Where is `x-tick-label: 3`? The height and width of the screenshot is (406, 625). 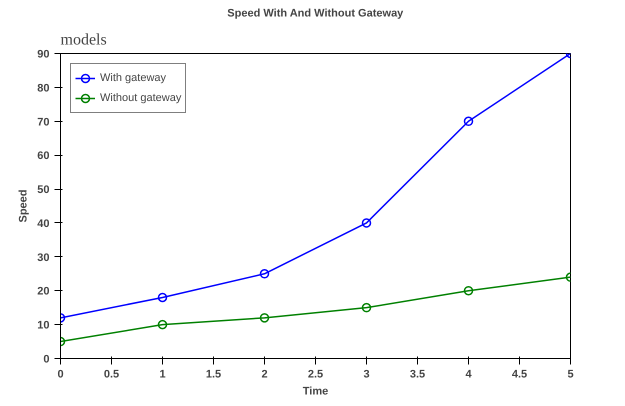 x-tick-label: 3 is located at coordinates (366, 374).